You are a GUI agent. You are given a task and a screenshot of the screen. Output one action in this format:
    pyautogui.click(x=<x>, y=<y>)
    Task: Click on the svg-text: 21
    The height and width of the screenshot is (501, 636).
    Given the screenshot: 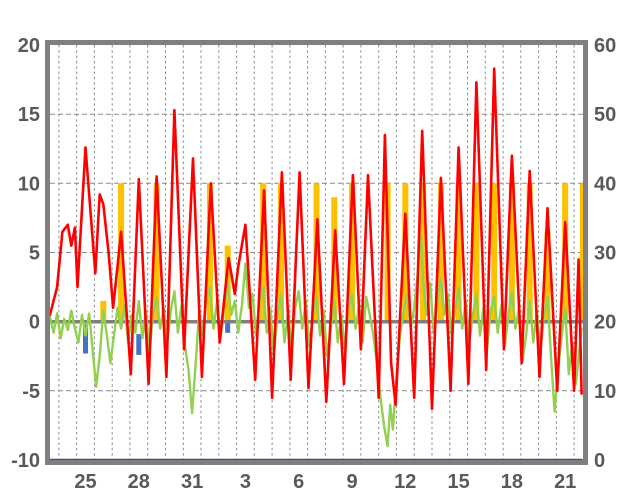 What is the action you would take?
    pyautogui.click(x=565, y=482)
    